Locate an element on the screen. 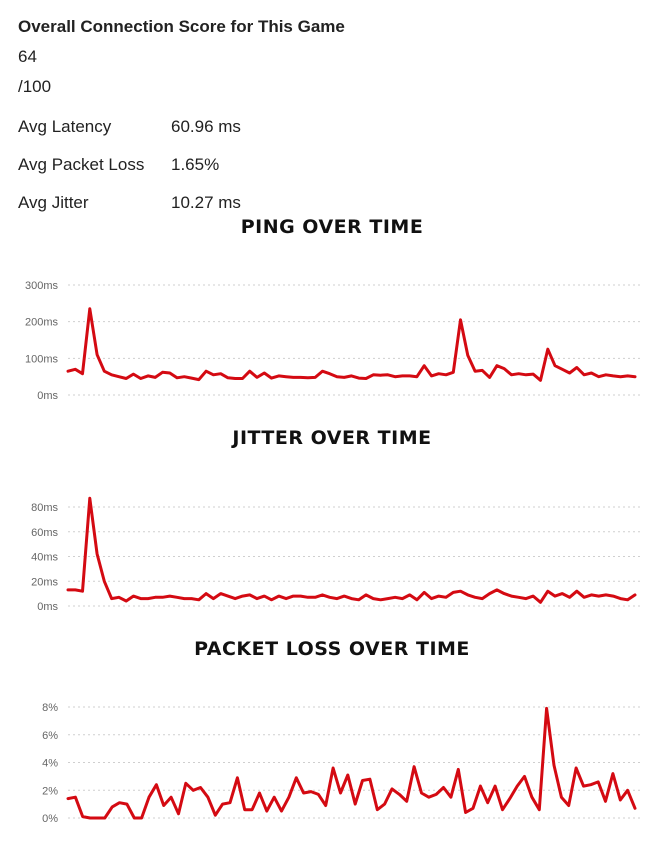 This screenshot has height=850, width=664. ping-chart: 0ms 100ms 200ms 300ms is located at coordinates (332, 341).